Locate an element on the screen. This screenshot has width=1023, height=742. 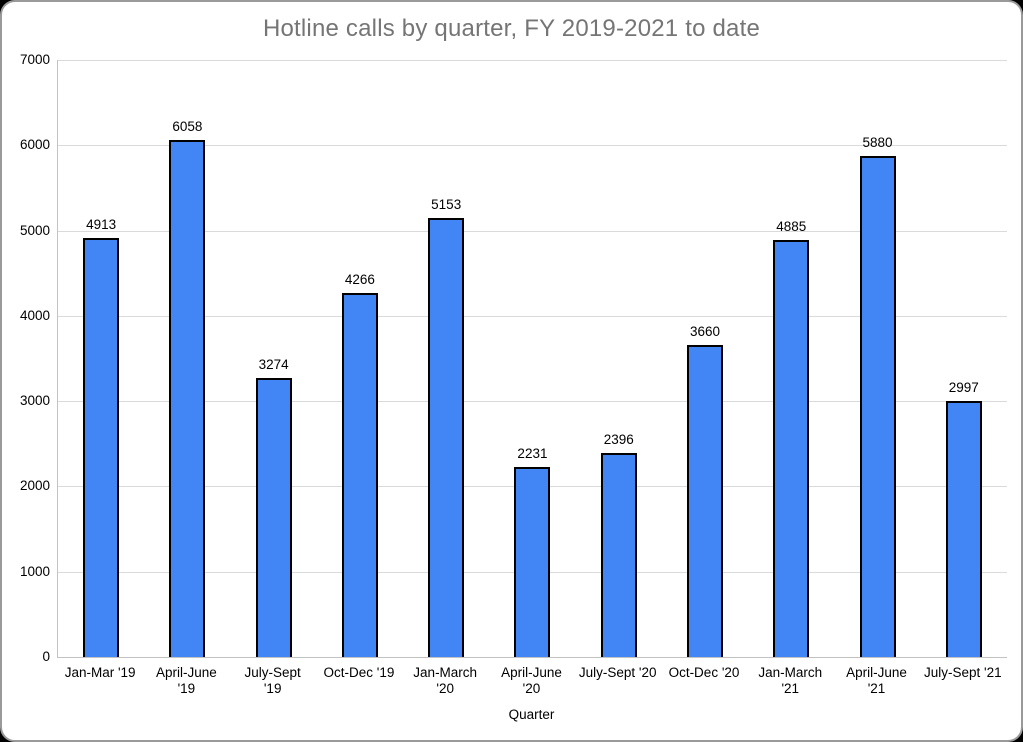
bar-July-Sept '21 is located at coordinates (963, 529).